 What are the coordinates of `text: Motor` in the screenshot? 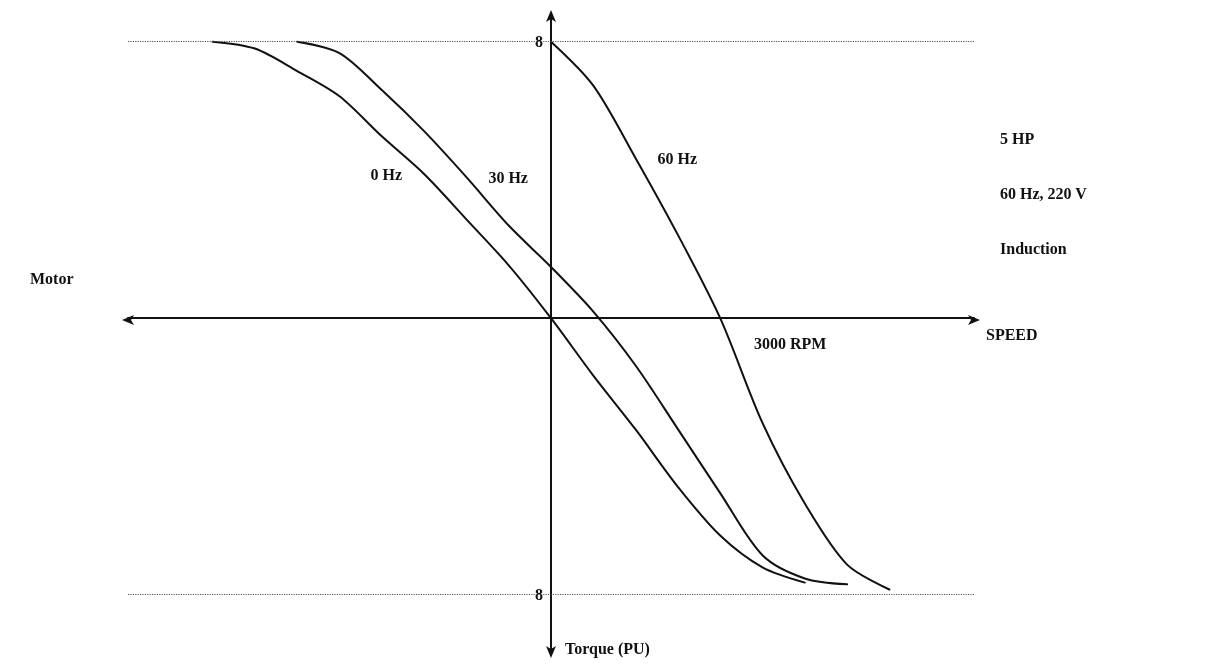 It's located at (52, 278).